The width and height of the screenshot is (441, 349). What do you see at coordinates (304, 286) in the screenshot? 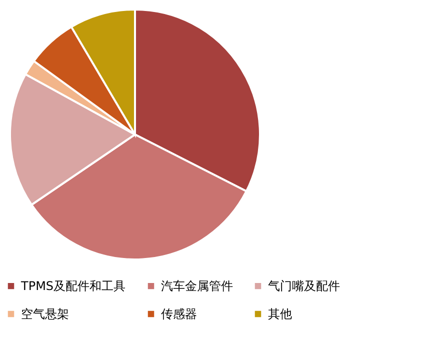
I see `legend-label: 气门嘴及配件` at bounding box center [304, 286].